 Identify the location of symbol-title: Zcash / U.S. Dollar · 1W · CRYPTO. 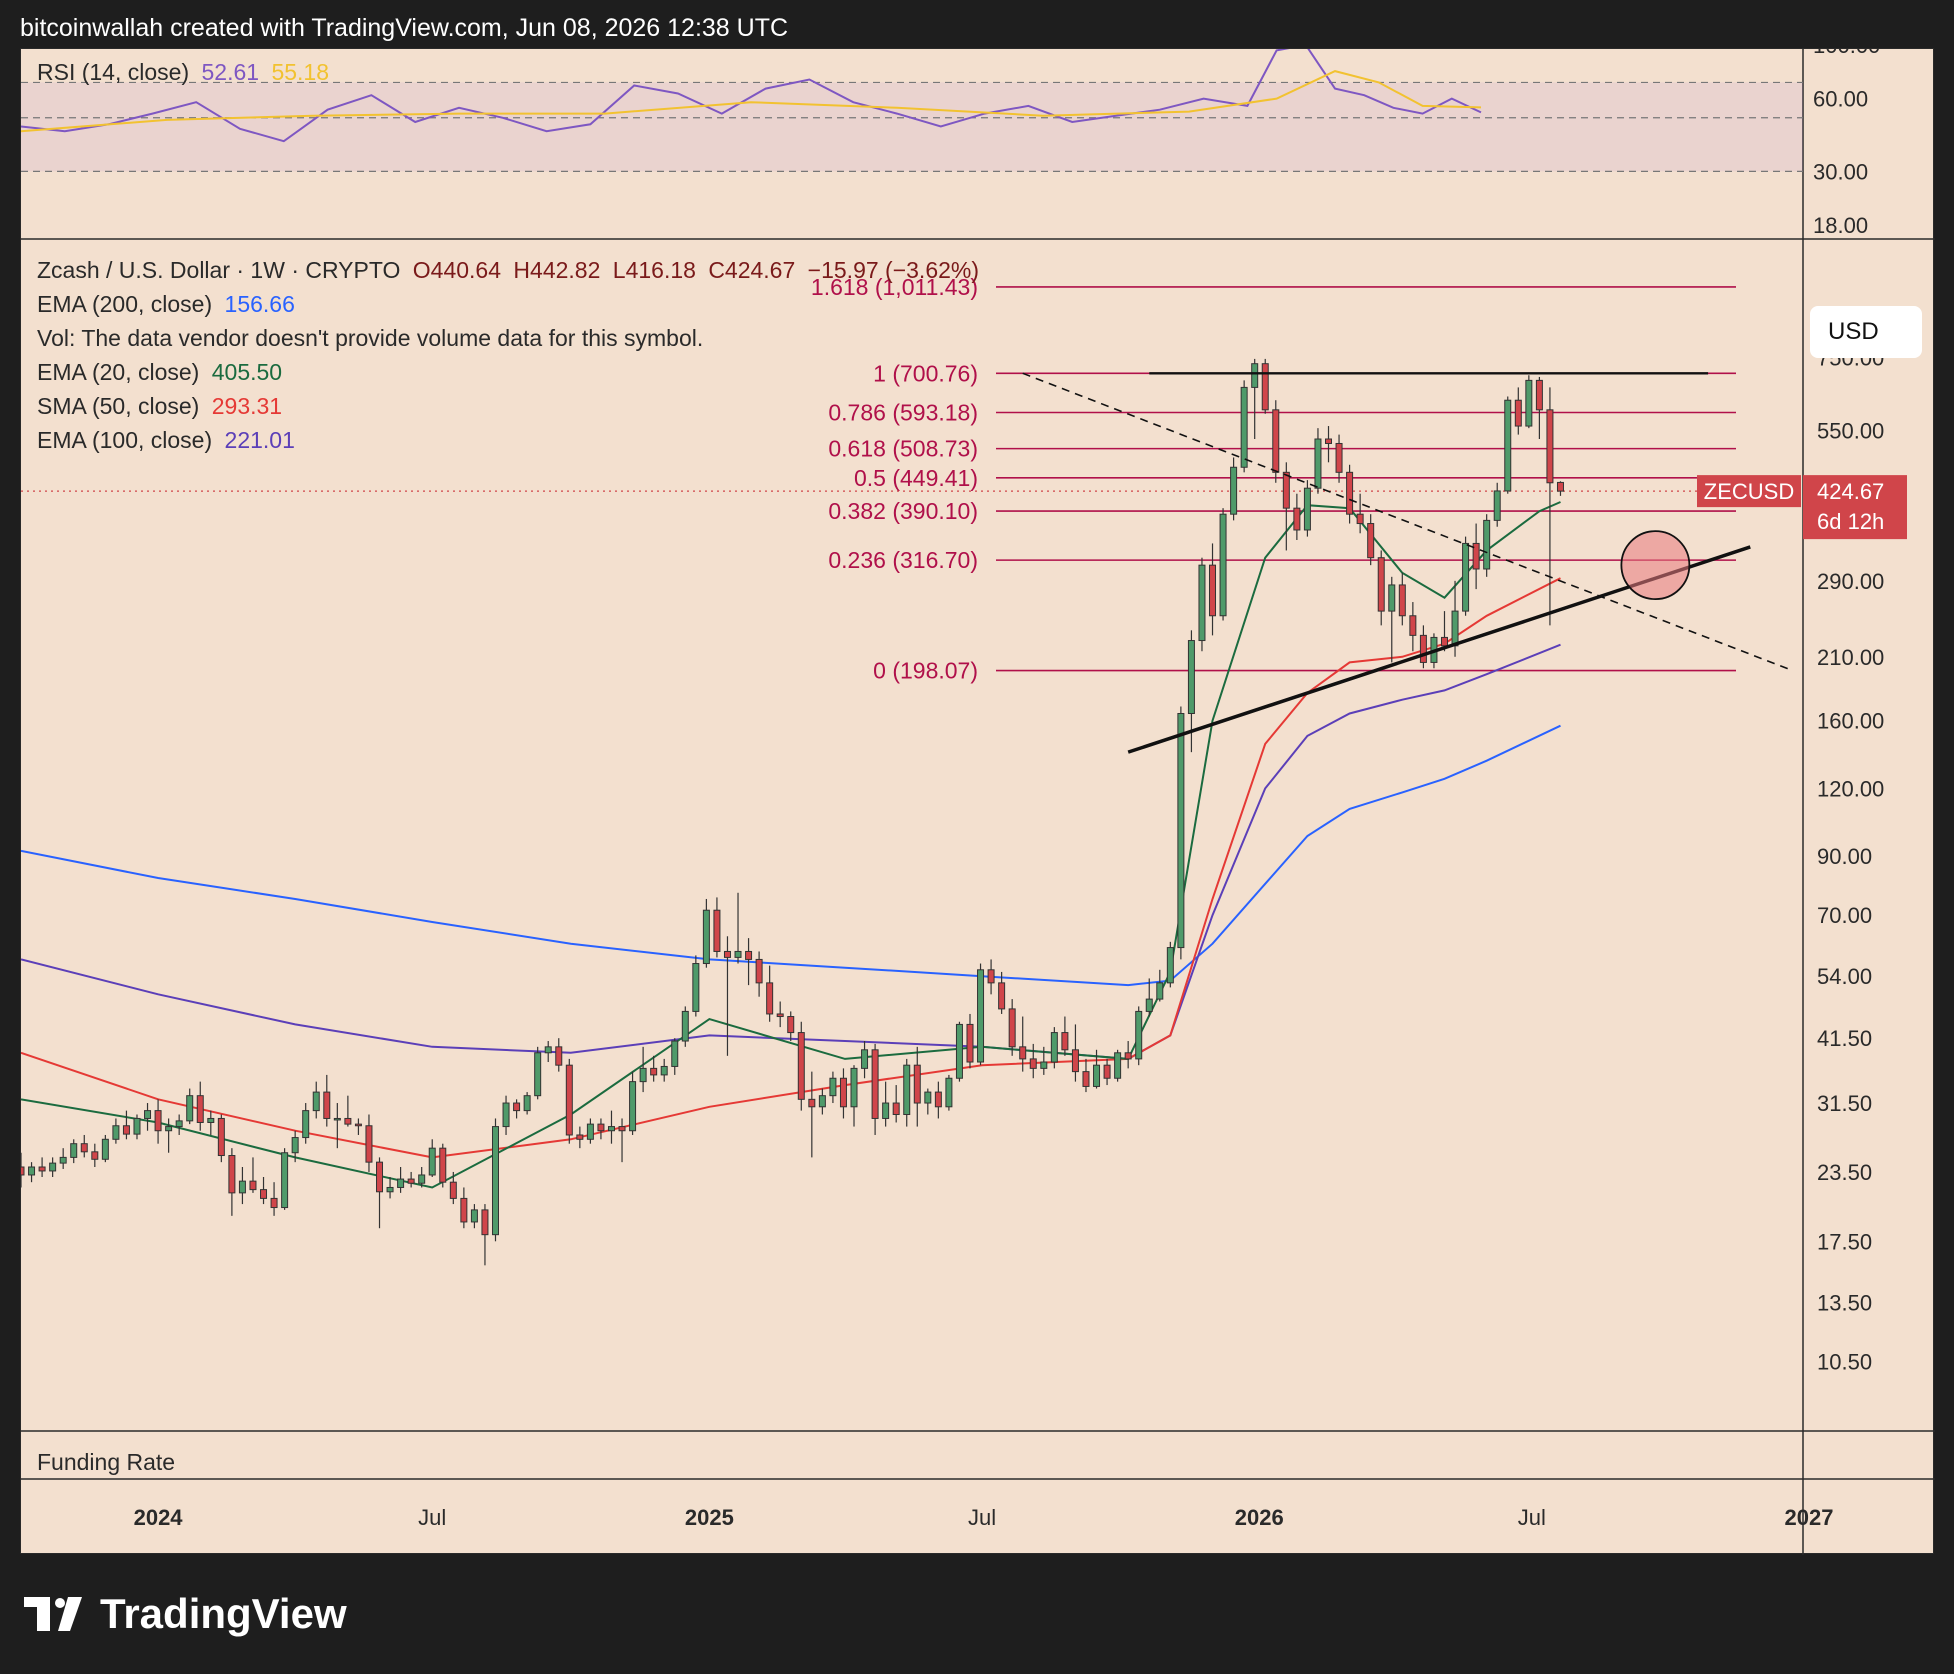
(219, 270).